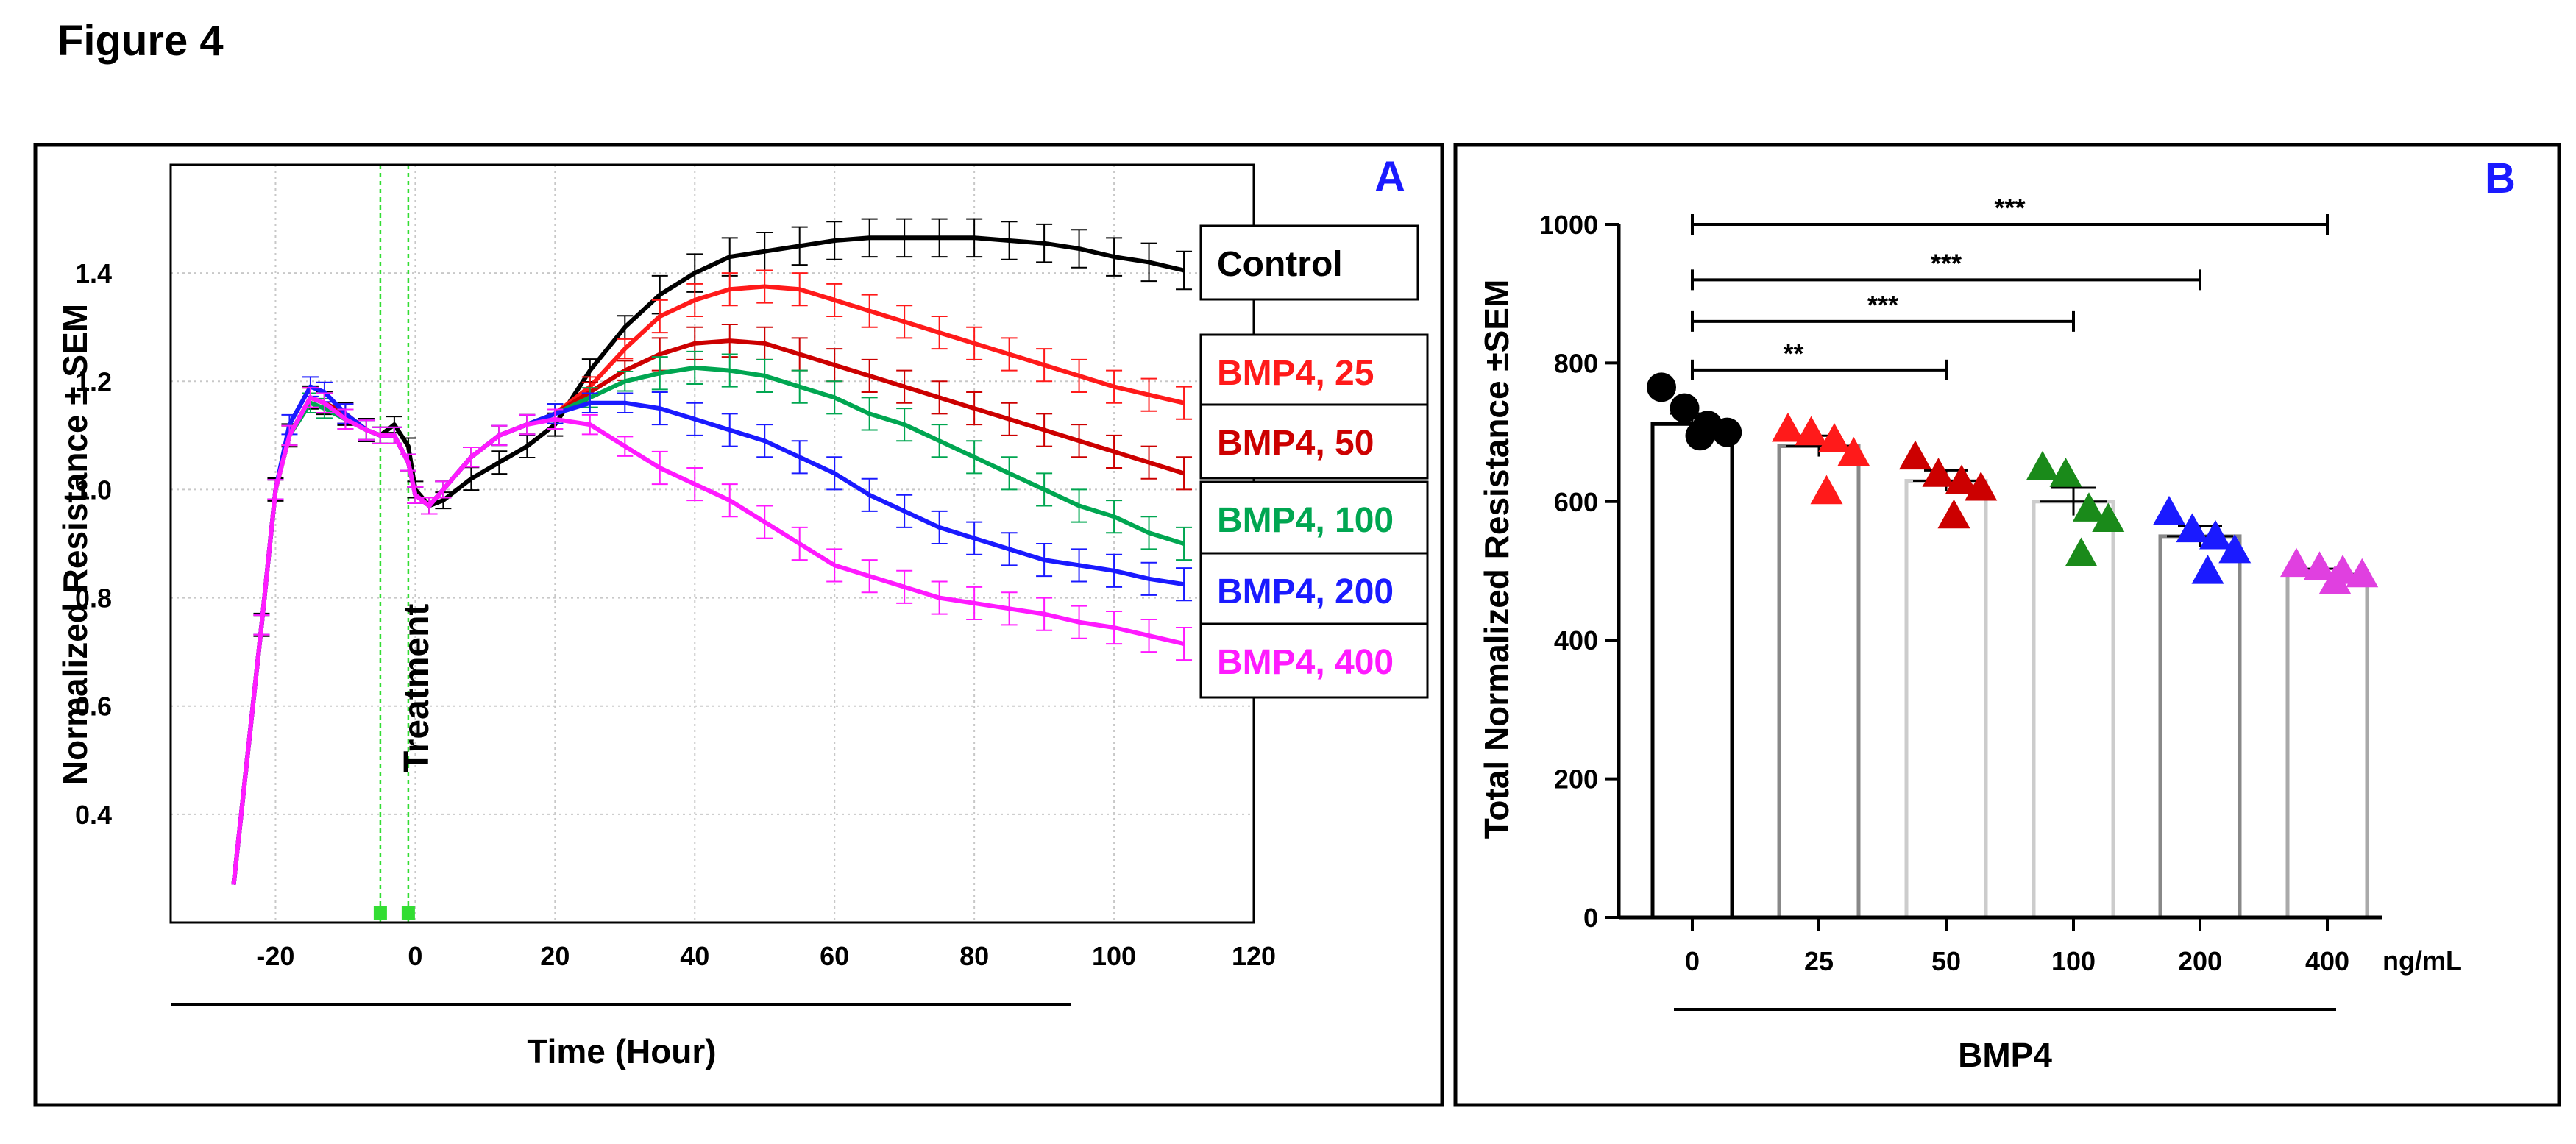 The image size is (2576, 1144). I want to click on x-tick-label: 120, so click(1254, 956).